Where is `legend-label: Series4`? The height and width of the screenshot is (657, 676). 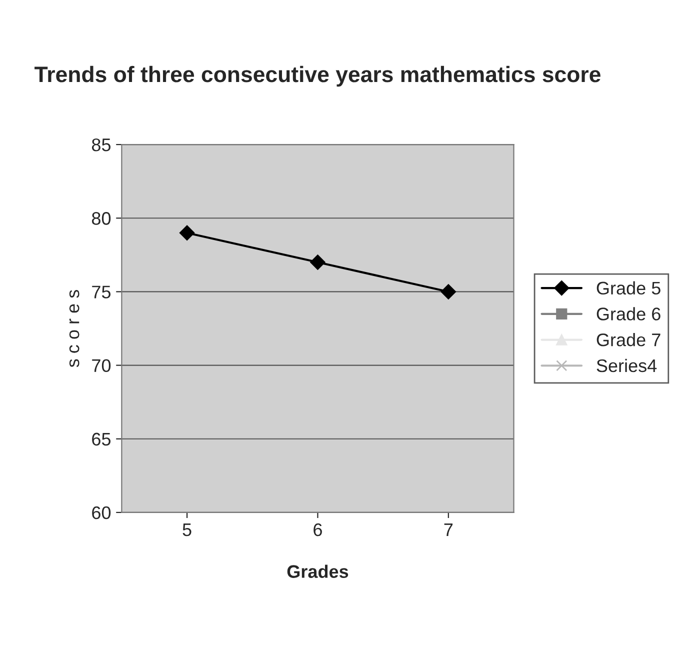 legend-label: Series4 is located at coordinates (626, 365).